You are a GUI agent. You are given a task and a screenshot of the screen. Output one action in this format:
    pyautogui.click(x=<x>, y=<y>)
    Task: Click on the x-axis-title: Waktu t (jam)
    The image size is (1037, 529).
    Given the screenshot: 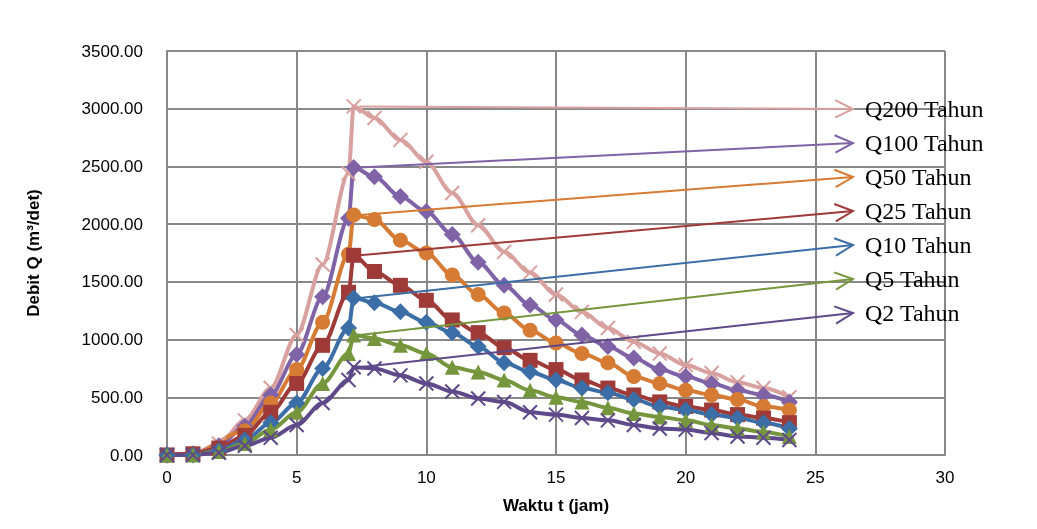 What is the action you would take?
    pyautogui.click(x=556, y=505)
    